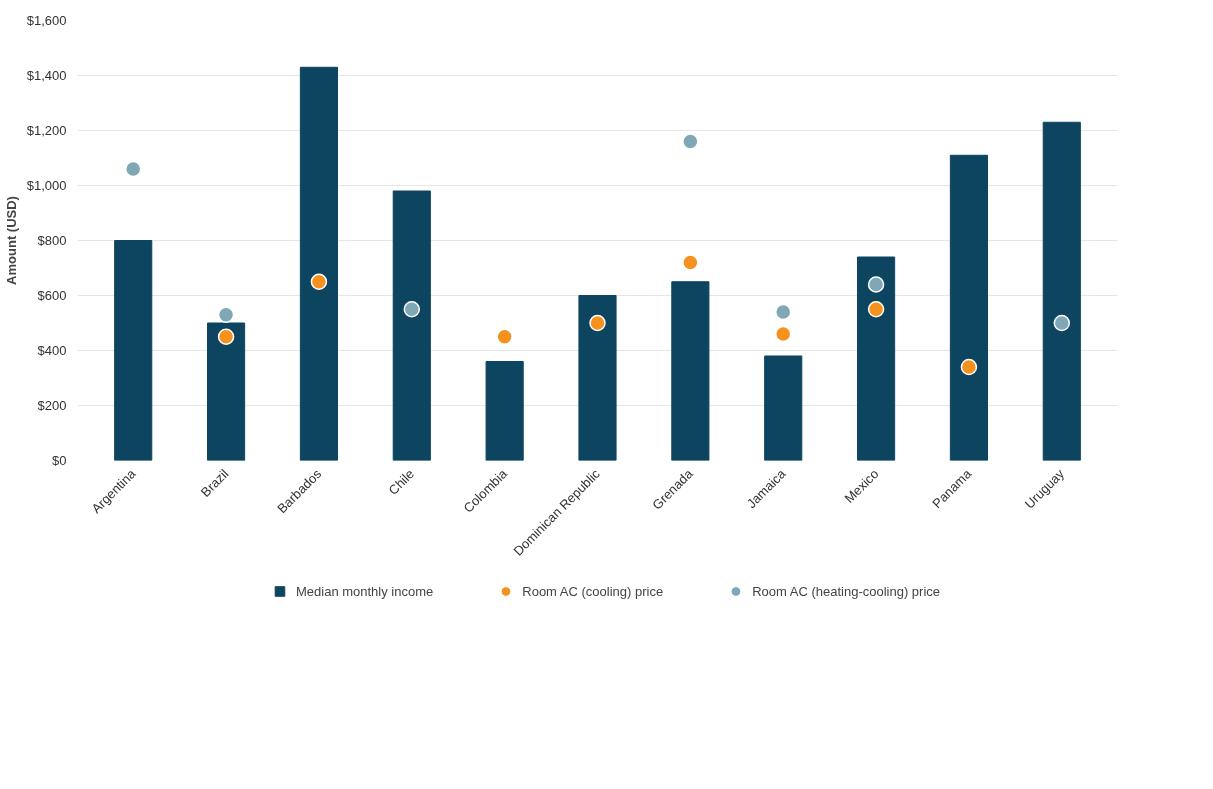 The width and height of the screenshot is (1213, 789). I want to click on legend-label: Room AC (heating-cooling) price, so click(846, 591).